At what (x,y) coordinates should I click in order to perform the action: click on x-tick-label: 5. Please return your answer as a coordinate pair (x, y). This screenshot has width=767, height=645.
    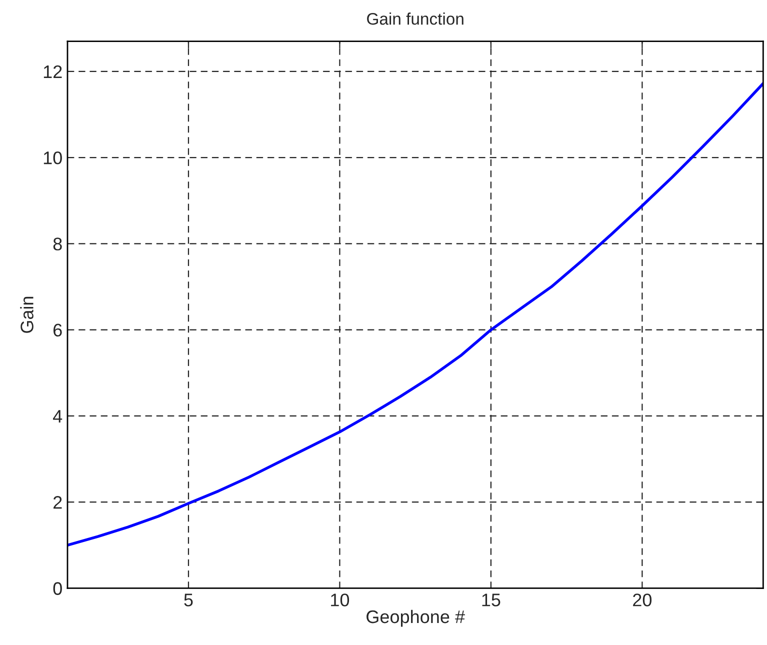
    Looking at the image, I should click on (188, 600).